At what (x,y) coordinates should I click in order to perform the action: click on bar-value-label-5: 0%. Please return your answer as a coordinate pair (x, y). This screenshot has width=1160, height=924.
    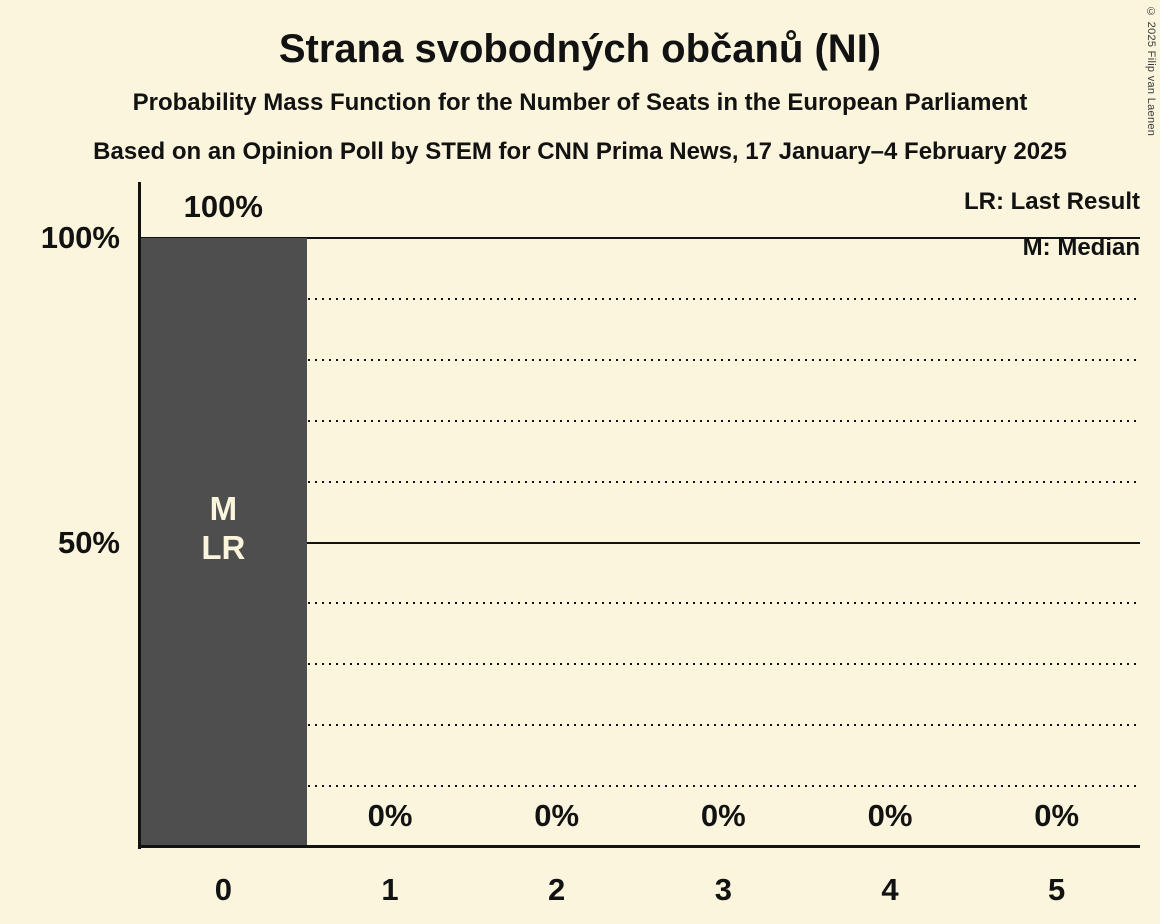
    Looking at the image, I should click on (1057, 815).